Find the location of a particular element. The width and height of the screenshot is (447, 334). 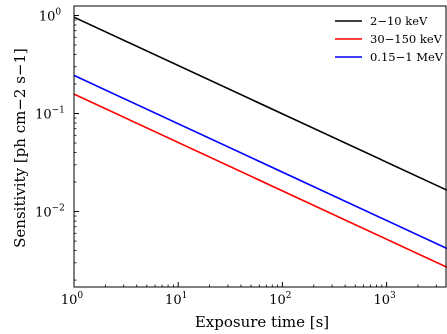

y-axis-label: Sensitivity [ph cm−2 s−1] is located at coordinates (20, 148).